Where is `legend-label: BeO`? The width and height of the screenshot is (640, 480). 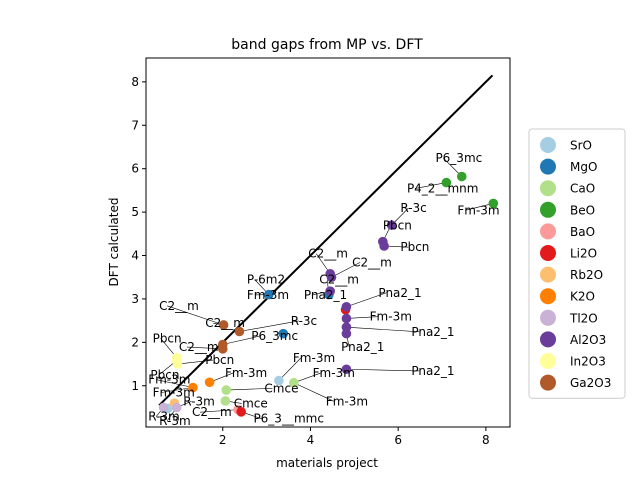 legend-label: BeO is located at coordinates (582, 210).